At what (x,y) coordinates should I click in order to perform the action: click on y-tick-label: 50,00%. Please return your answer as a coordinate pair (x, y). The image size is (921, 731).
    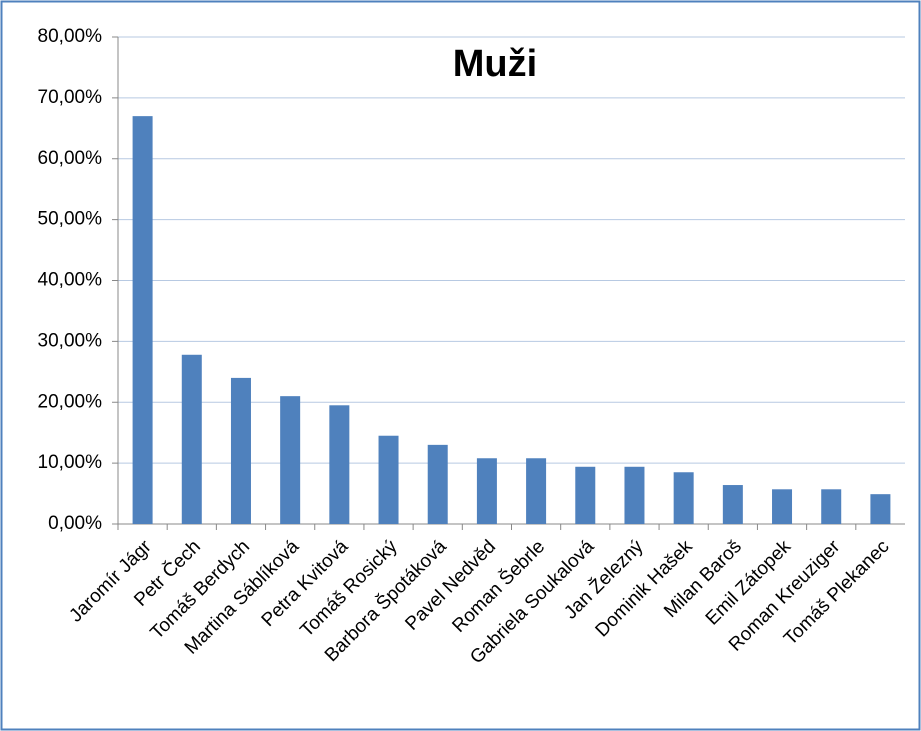
    Looking at the image, I should click on (70, 219).